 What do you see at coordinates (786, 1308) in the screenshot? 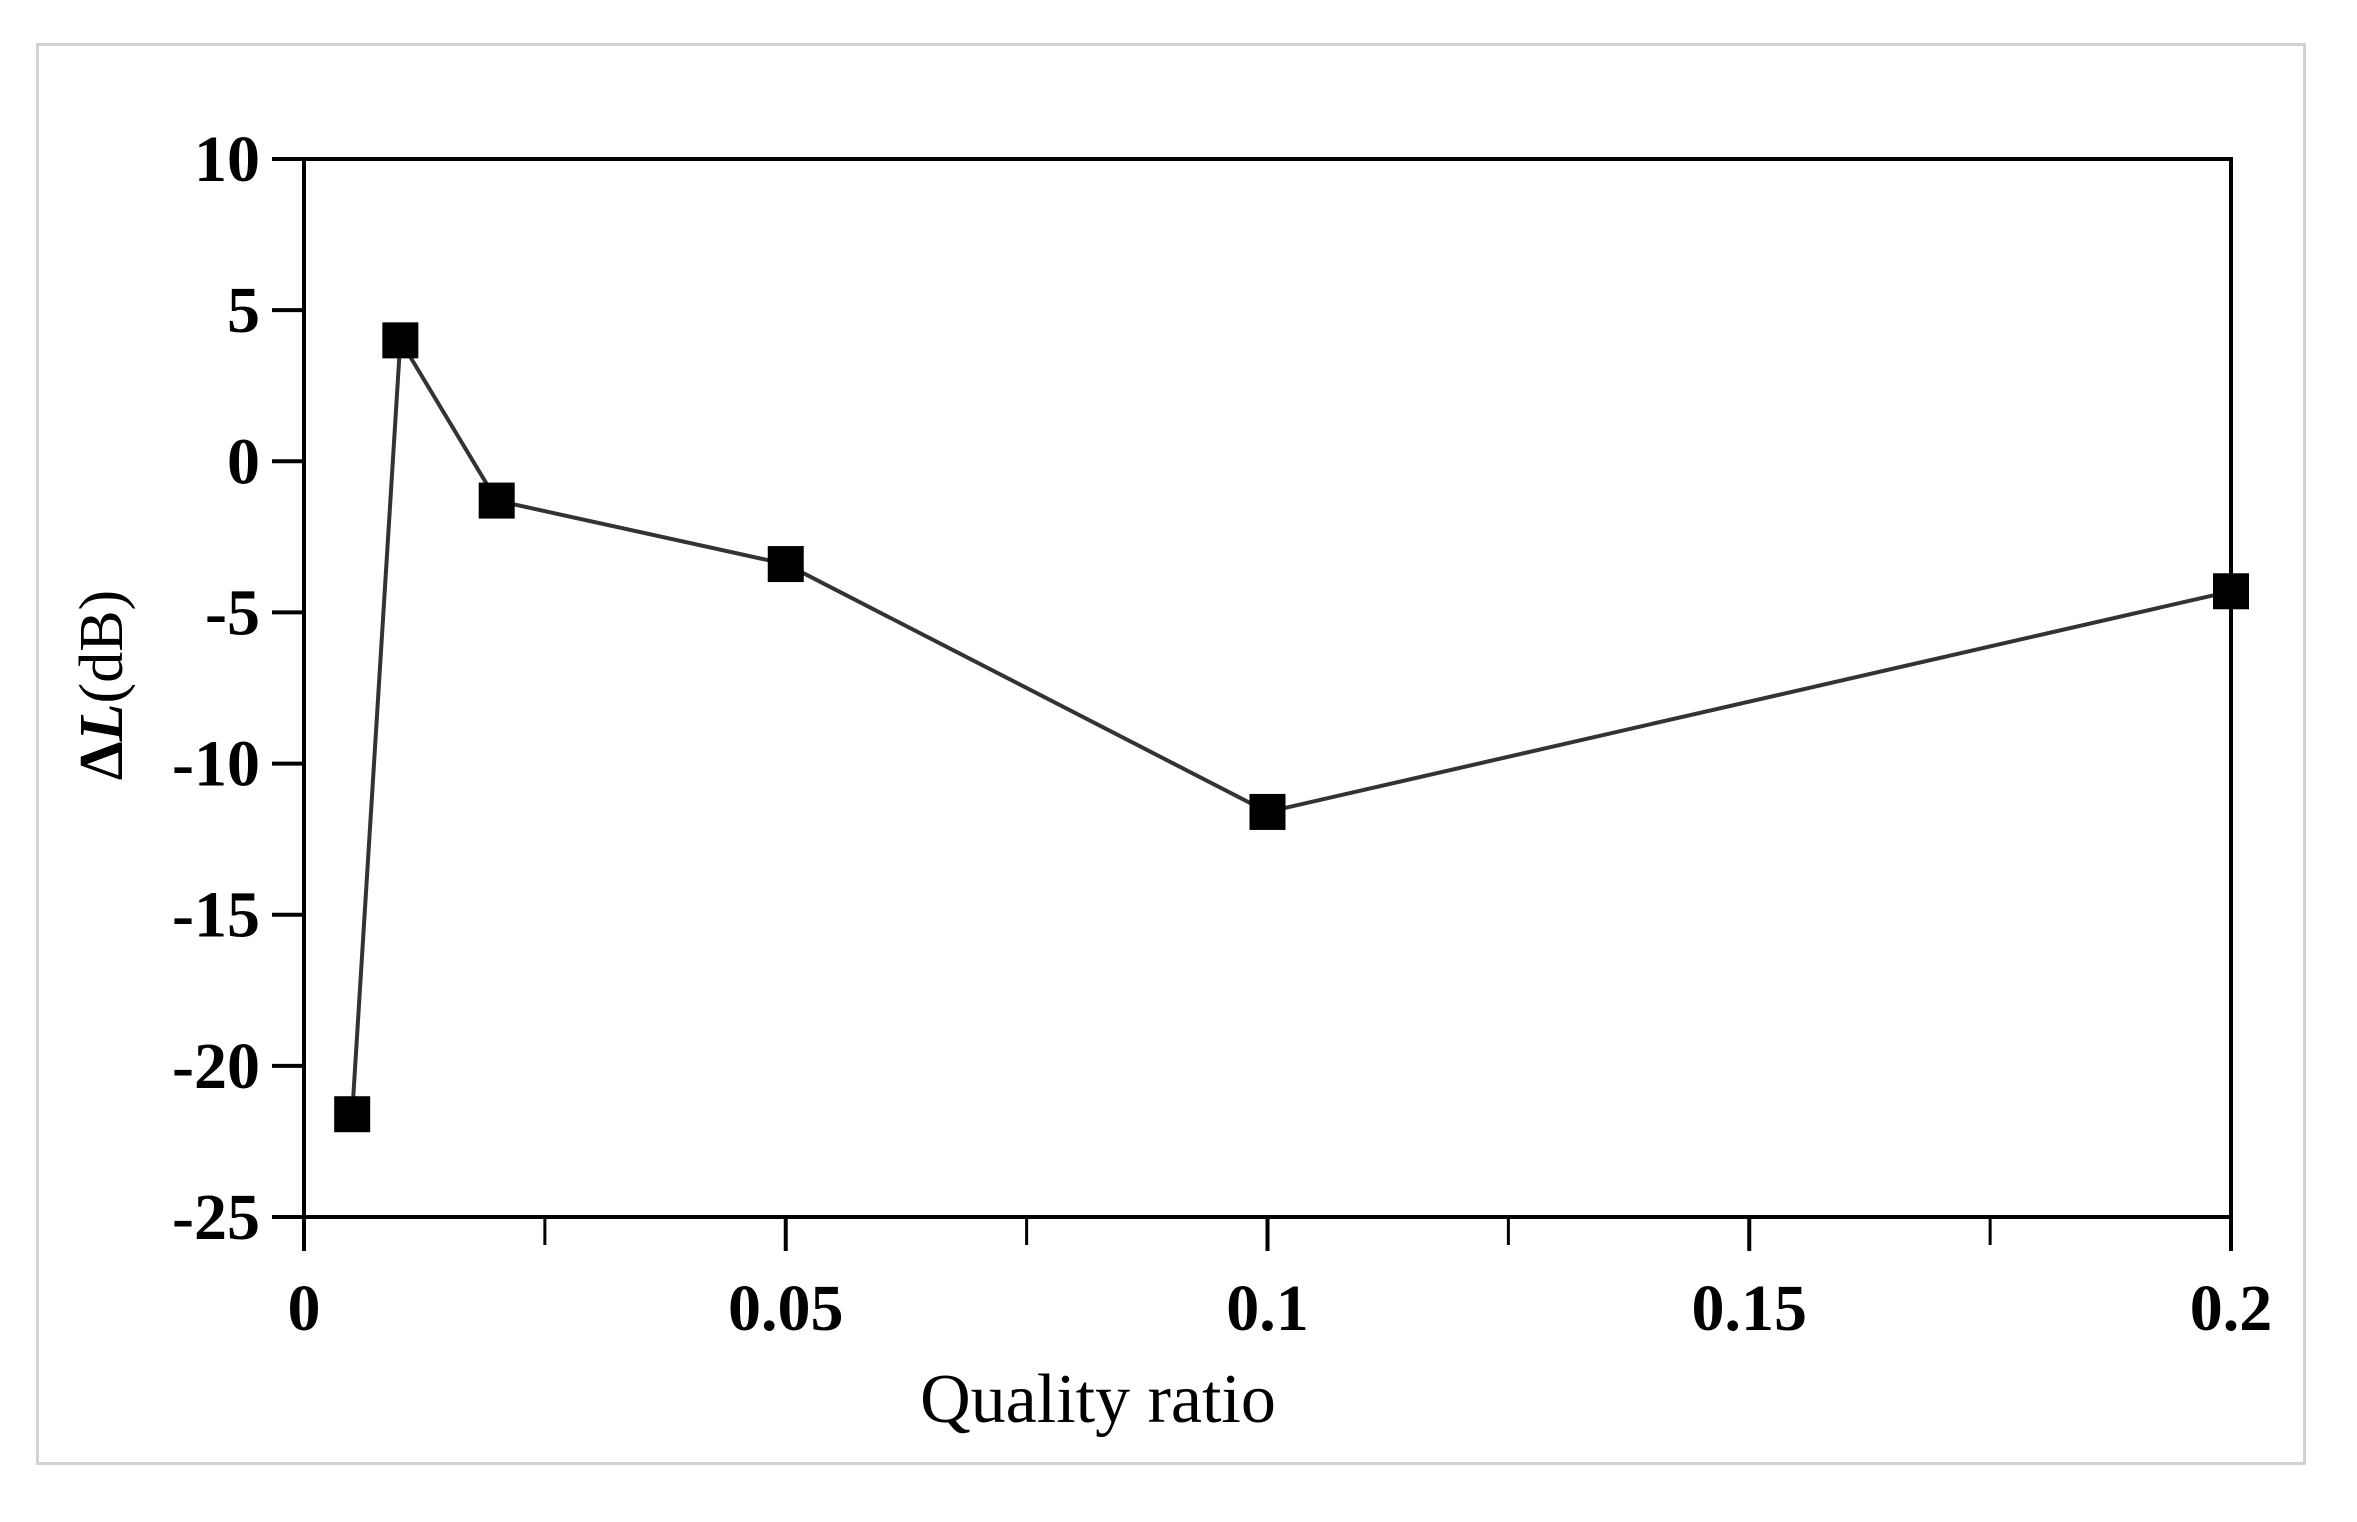
I see `x-tick-label: 0.05` at bounding box center [786, 1308].